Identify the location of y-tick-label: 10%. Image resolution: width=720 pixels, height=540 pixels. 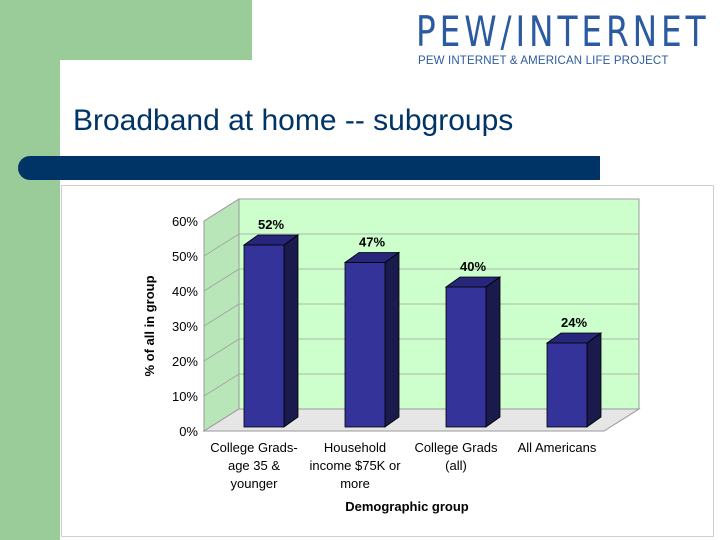
(185, 396).